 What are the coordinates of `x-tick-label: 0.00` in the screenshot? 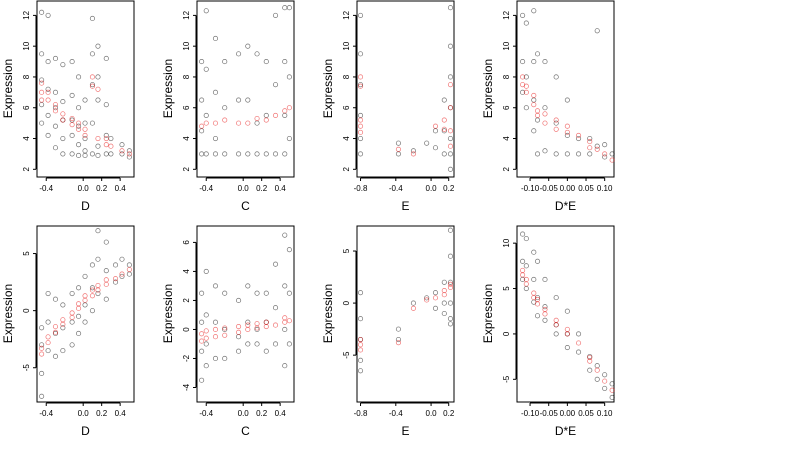 It's located at (568, 188).